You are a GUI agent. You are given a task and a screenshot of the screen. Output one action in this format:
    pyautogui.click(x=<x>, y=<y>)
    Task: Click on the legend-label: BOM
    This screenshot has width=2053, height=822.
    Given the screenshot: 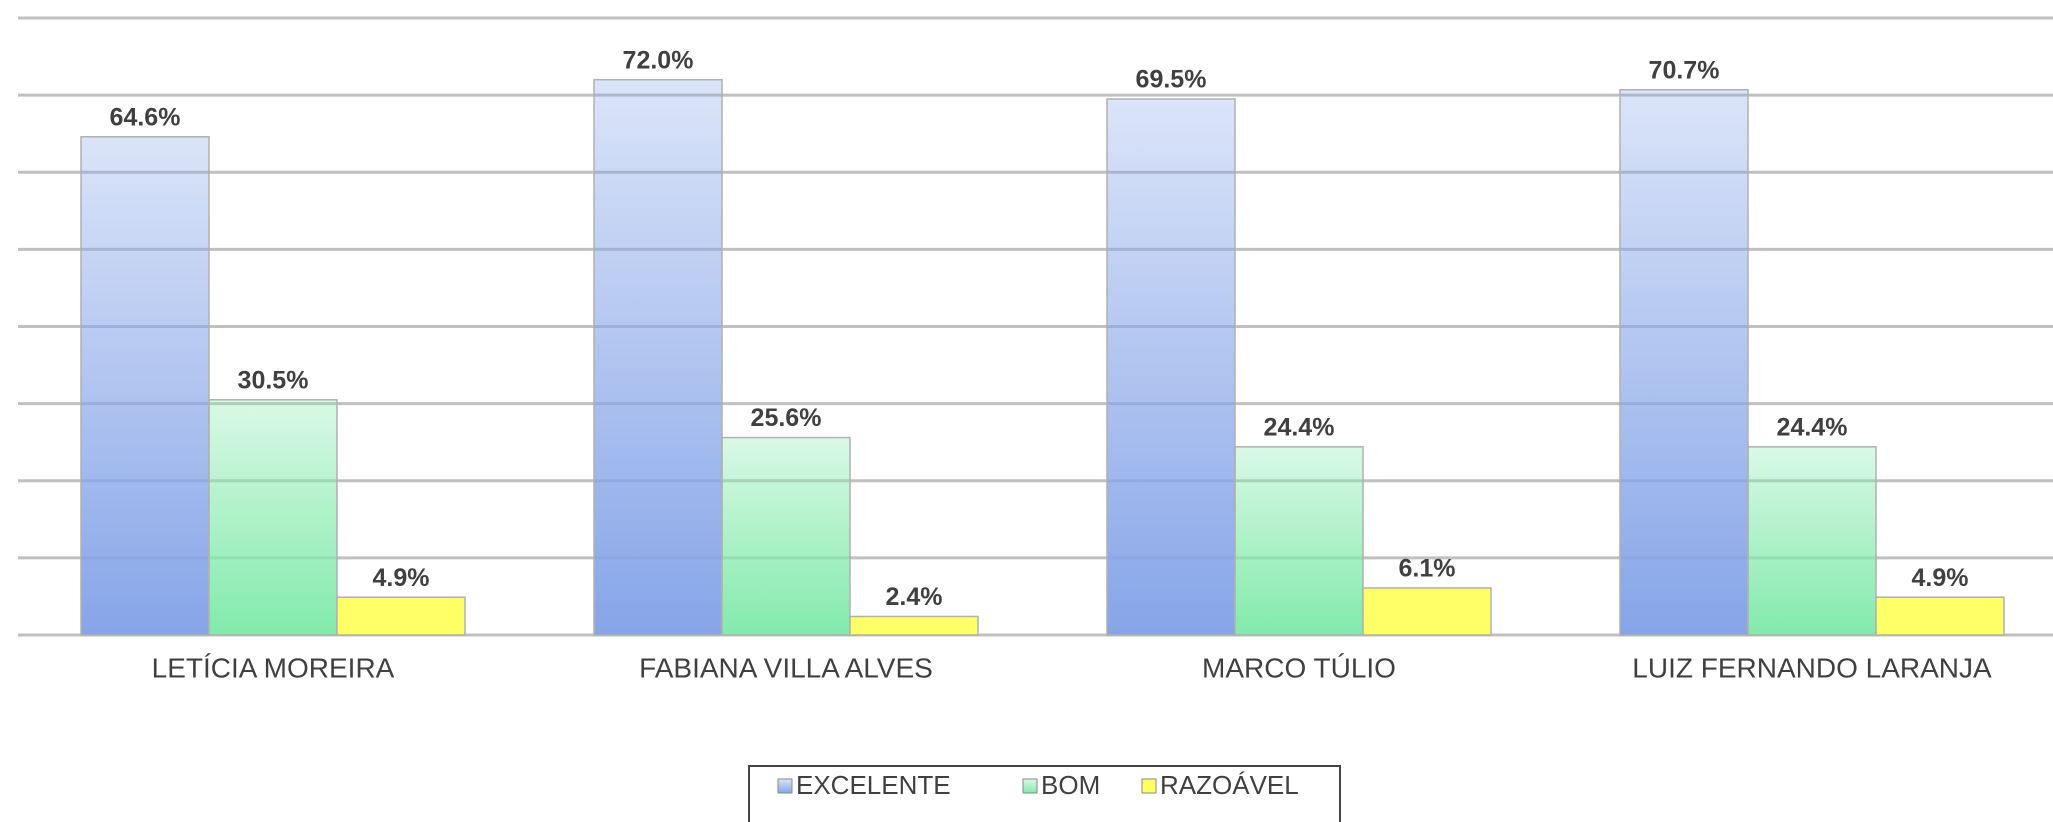 What is the action you would take?
    pyautogui.click(x=1070, y=785)
    